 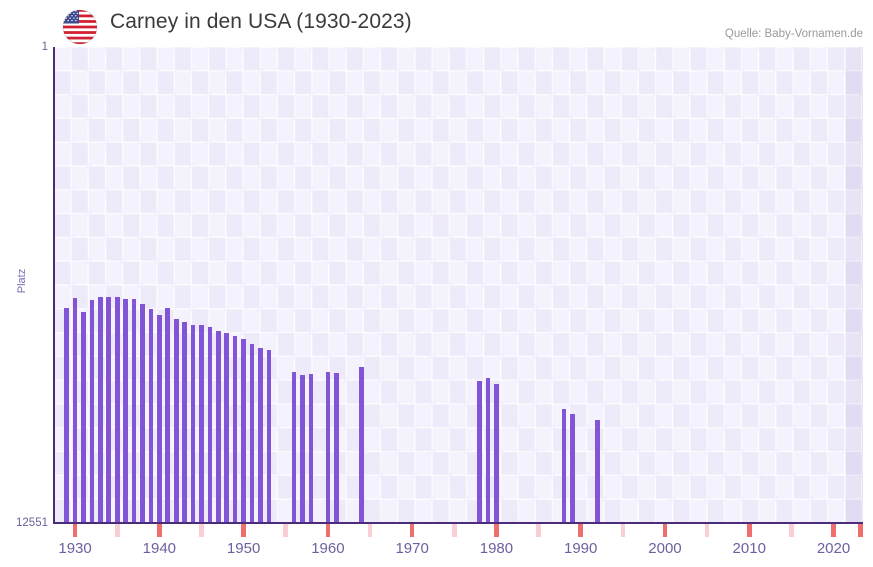 What do you see at coordinates (665, 548) in the screenshot?
I see `x-axis-tick-label: 2000` at bounding box center [665, 548].